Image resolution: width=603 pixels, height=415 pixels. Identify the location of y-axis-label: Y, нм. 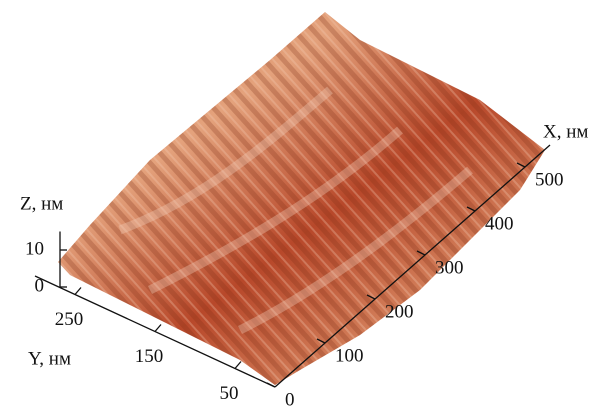
(49, 358).